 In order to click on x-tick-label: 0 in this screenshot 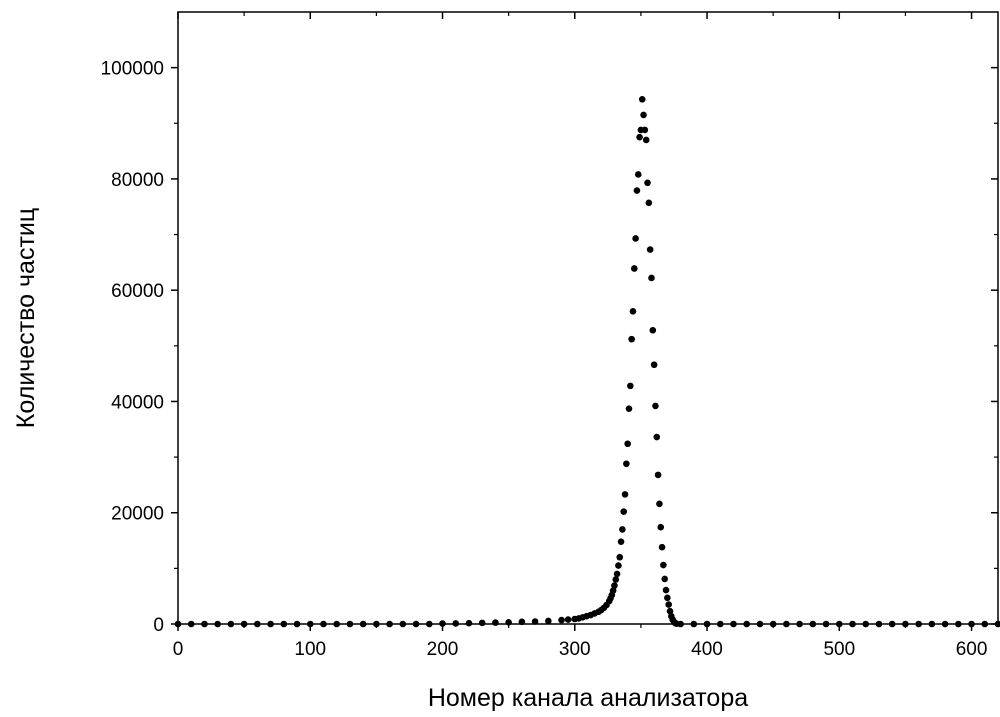, I will do `click(178, 649)`.